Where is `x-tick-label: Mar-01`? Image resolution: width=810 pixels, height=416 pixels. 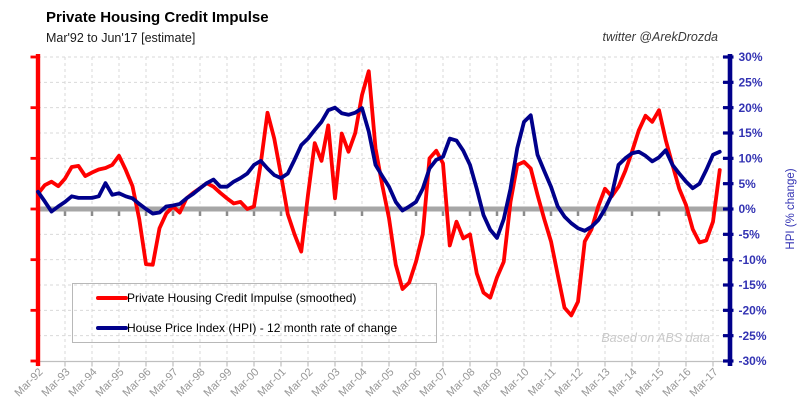
x-tick-label: Mar-01 is located at coordinates (271, 382).